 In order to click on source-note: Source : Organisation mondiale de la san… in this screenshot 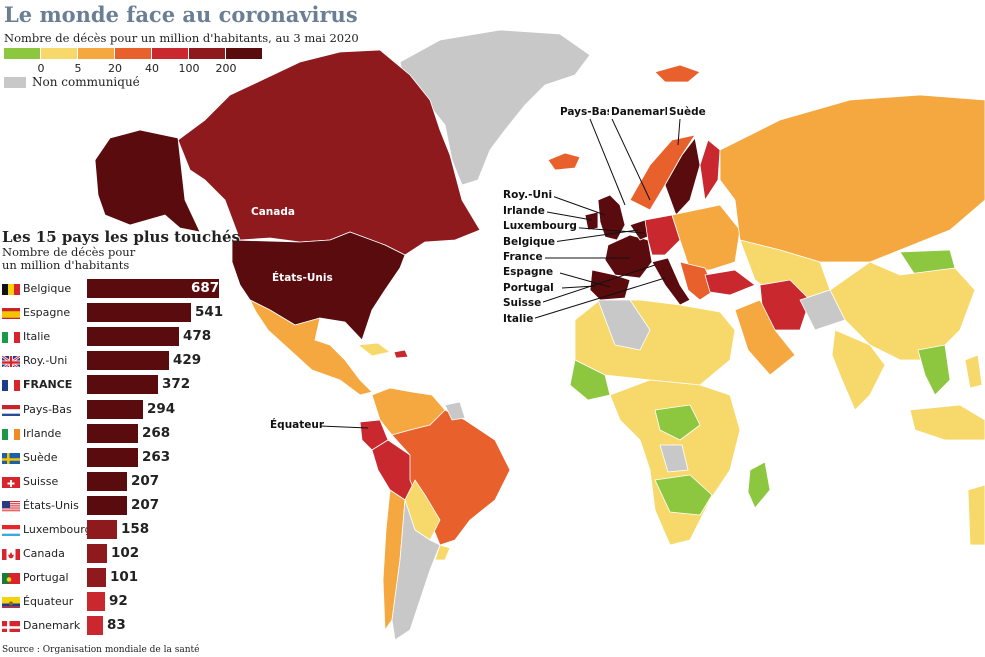, I will do `click(101, 650)`.